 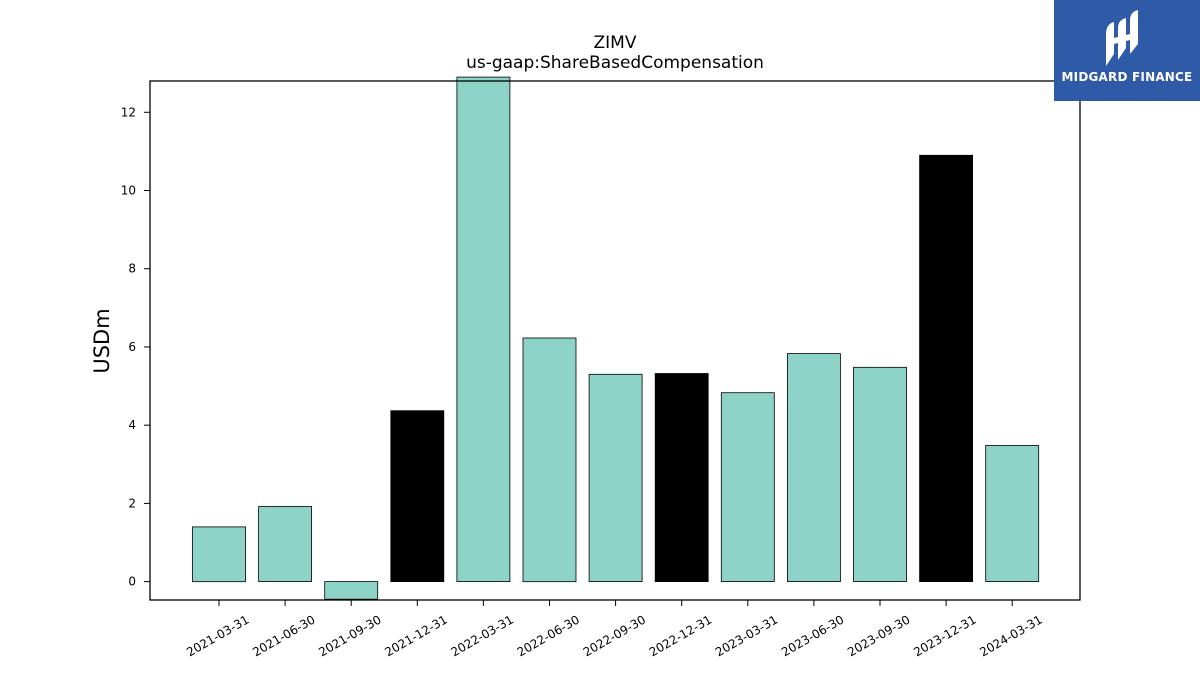 What do you see at coordinates (944, 635) in the screenshot?
I see `x-tick-label: 2023-12-31` at bounding box center [944, 635].